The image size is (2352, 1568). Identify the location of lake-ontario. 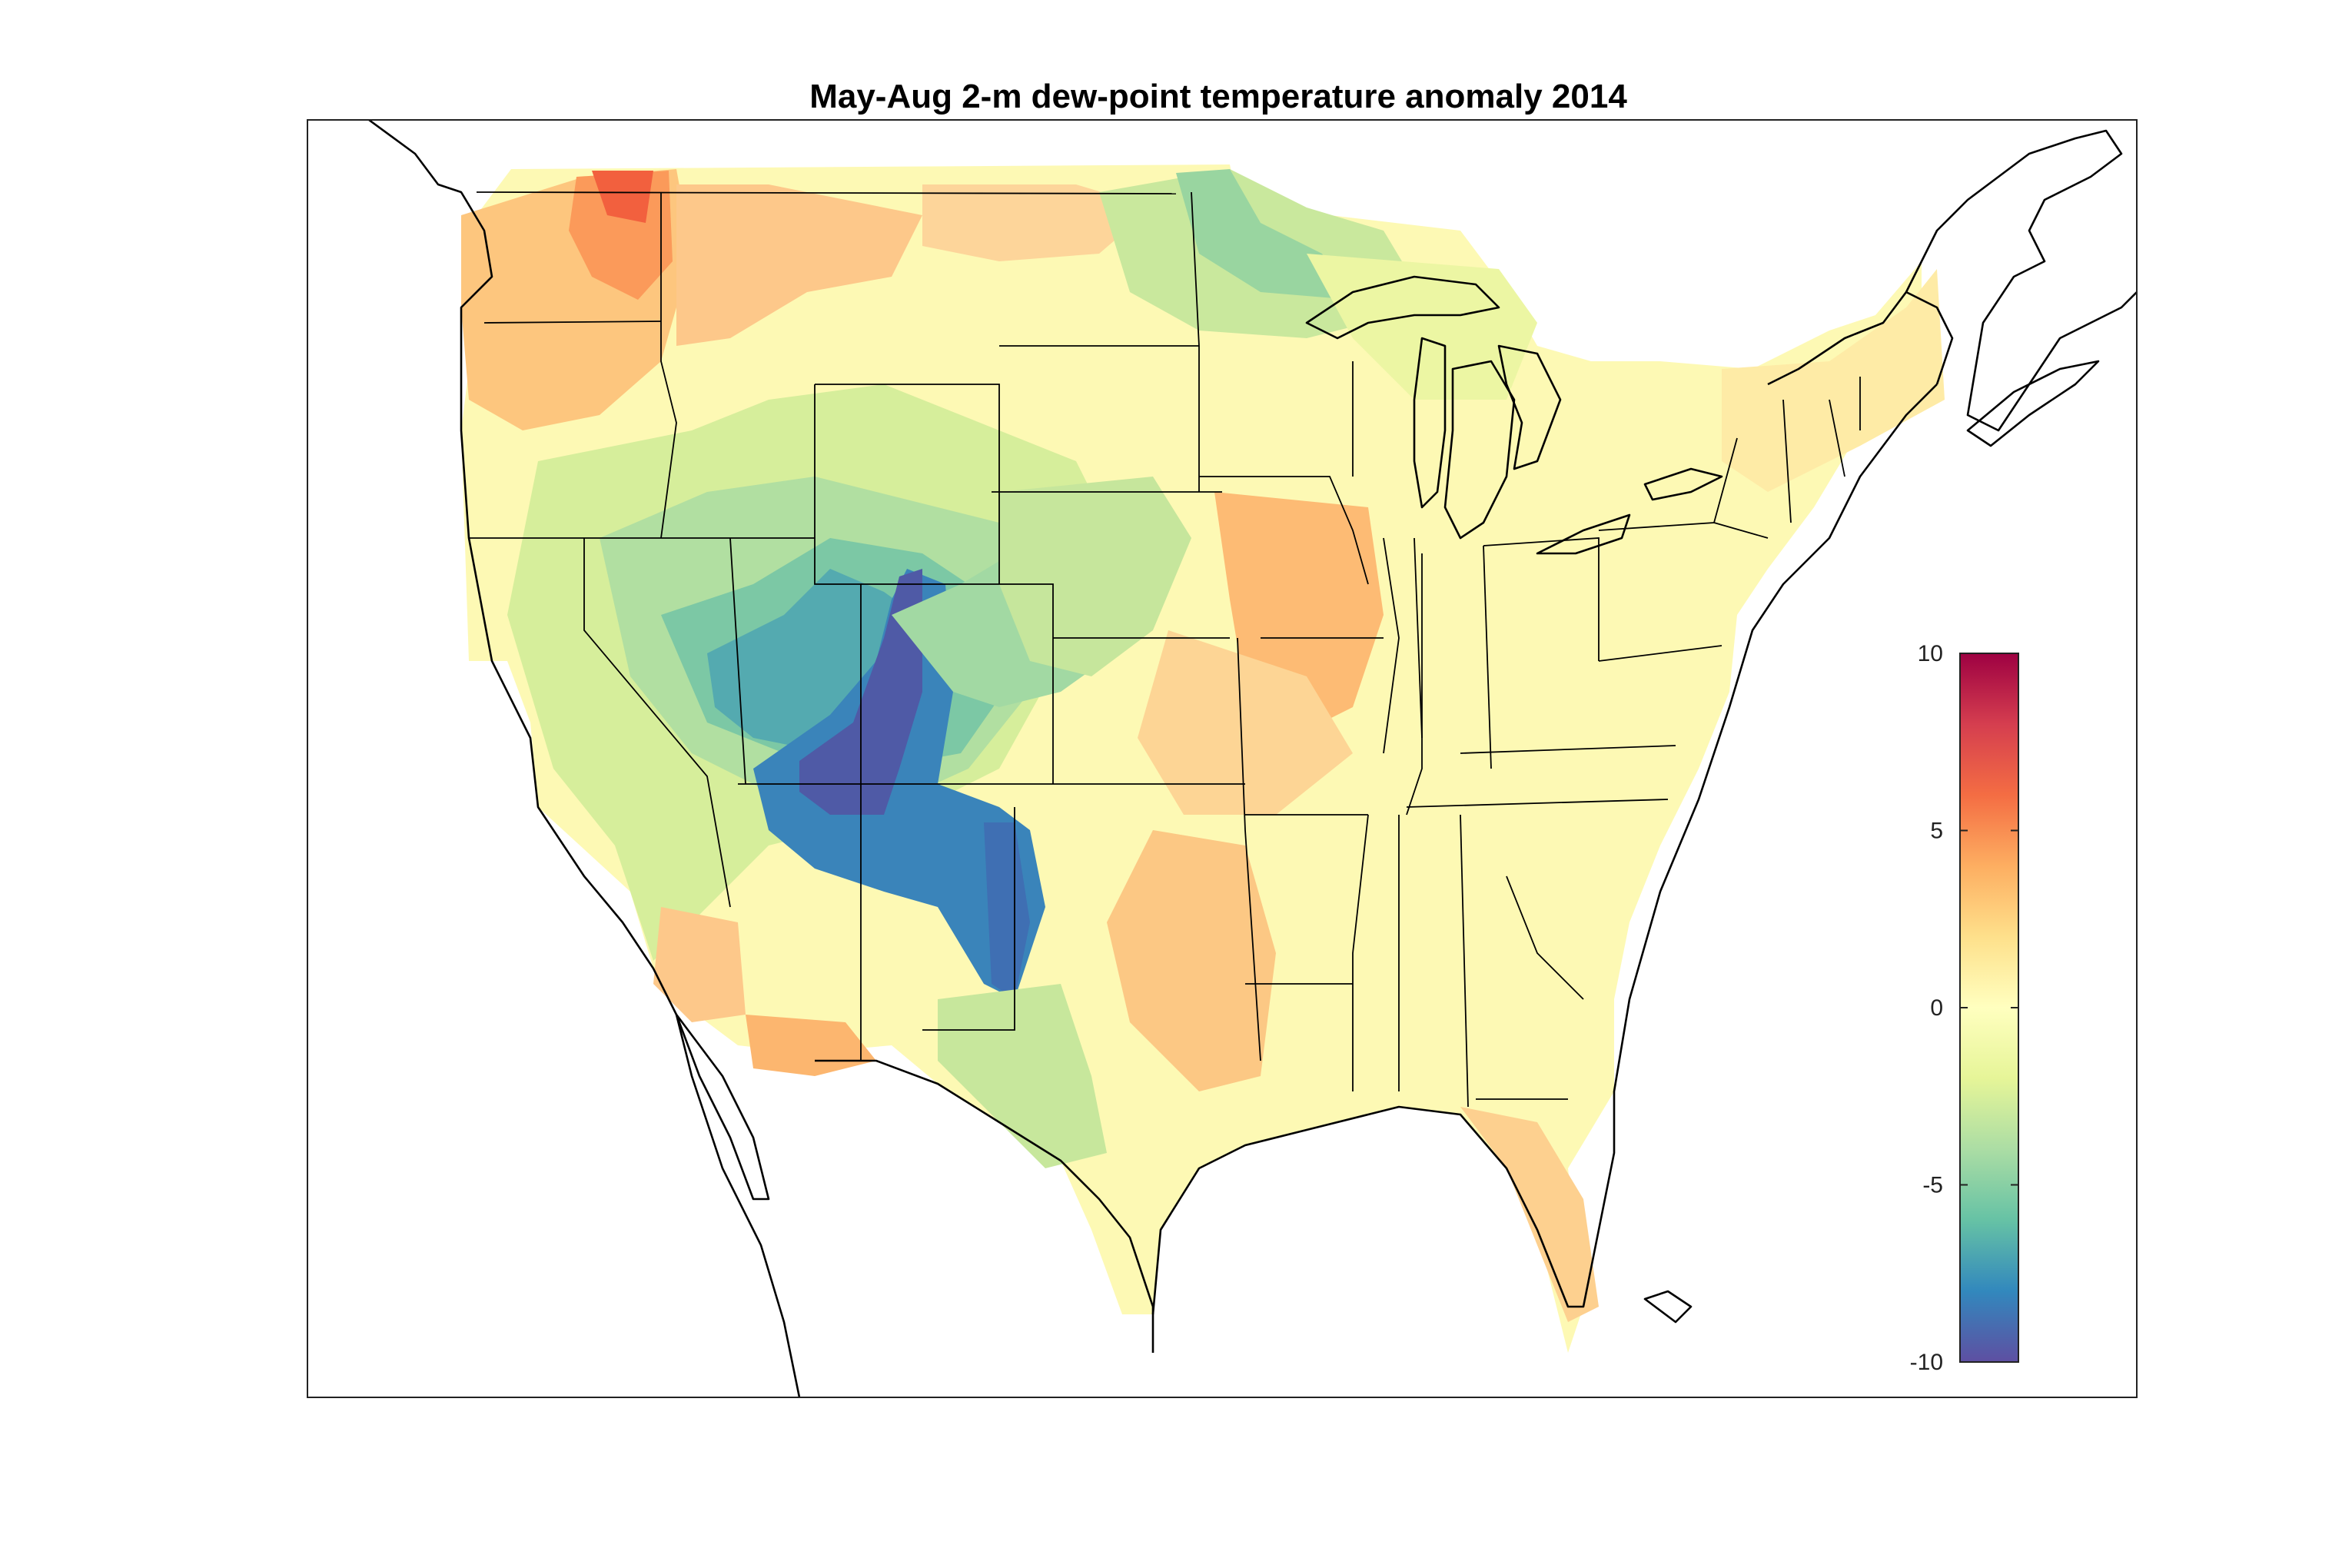
(1683, 484).